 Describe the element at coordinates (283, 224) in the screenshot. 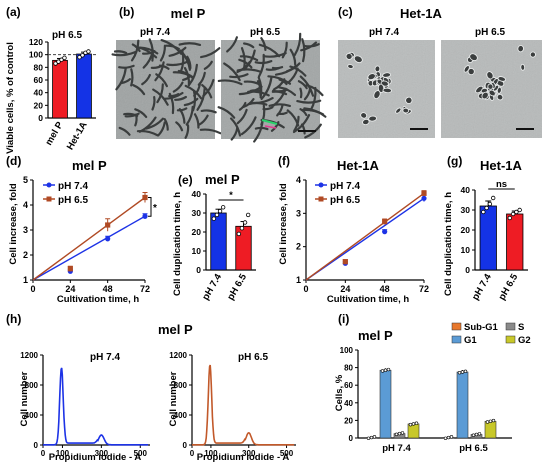

I see `panel-f-ylabel: Cell increase, fold` at that location.